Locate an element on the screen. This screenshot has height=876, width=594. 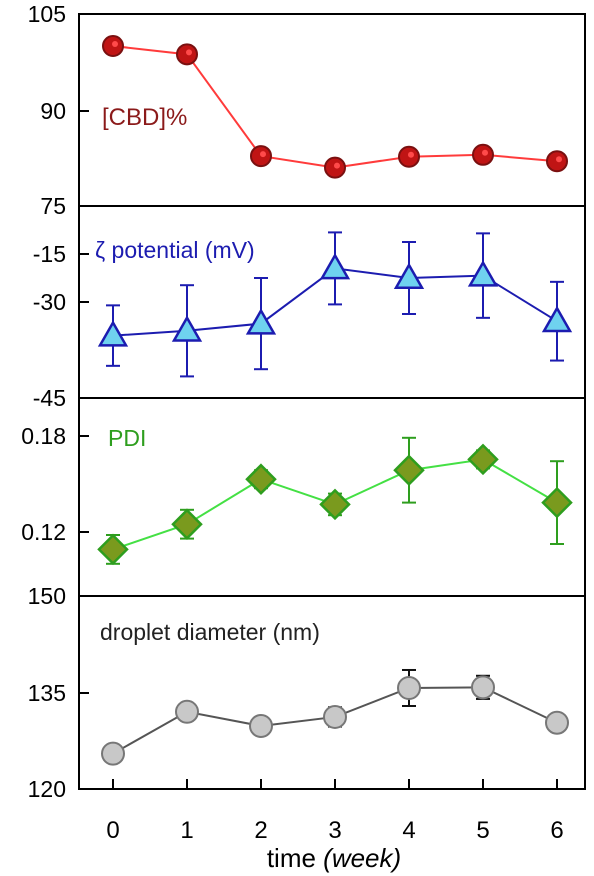
x-axis: 0 1 2 3 4 5 6 time (week) is located at coordinates (335, 826).